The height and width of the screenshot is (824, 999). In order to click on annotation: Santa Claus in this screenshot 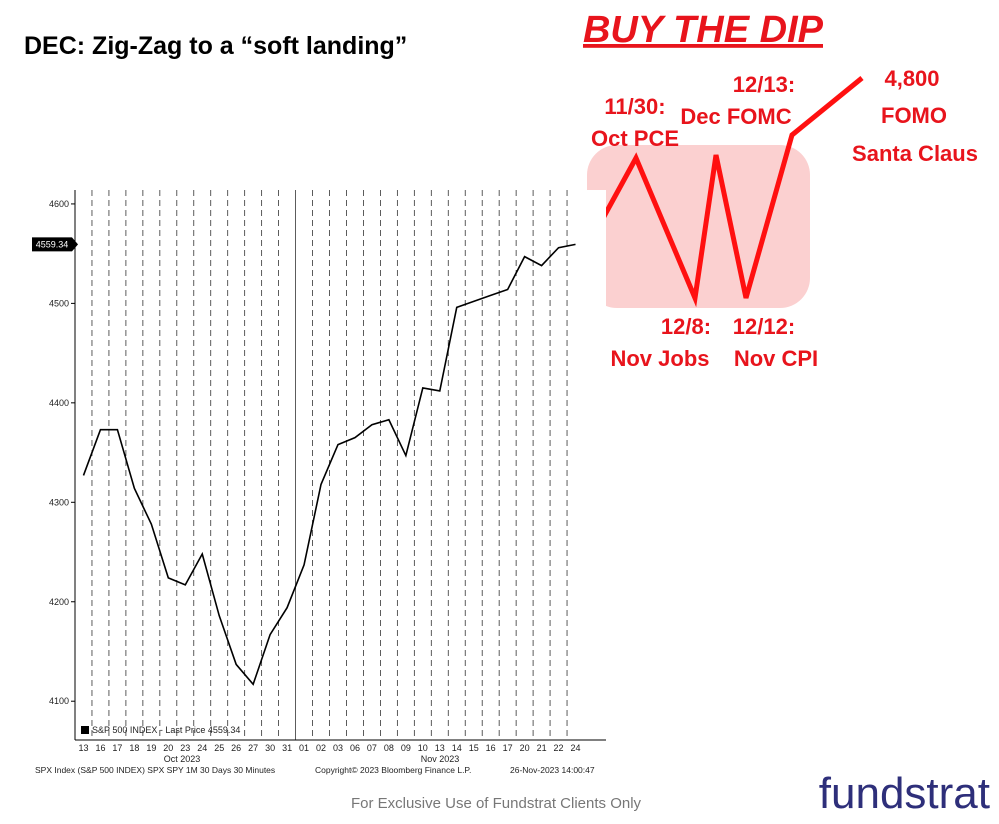, I will do `click(915, 153)`.